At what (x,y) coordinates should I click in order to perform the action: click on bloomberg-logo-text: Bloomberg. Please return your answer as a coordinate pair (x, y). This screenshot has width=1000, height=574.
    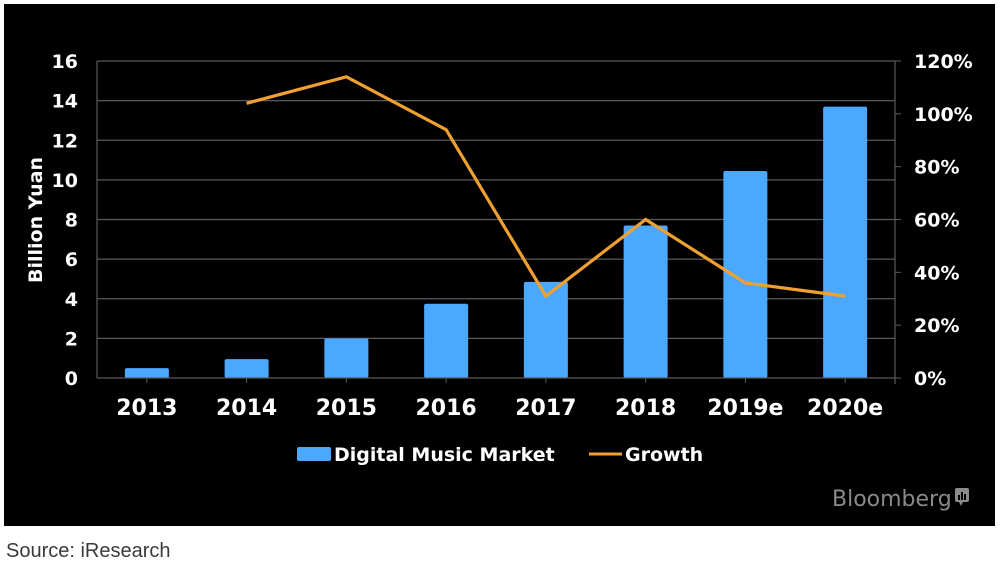
    Looking at the image, I should click on (892, 499).